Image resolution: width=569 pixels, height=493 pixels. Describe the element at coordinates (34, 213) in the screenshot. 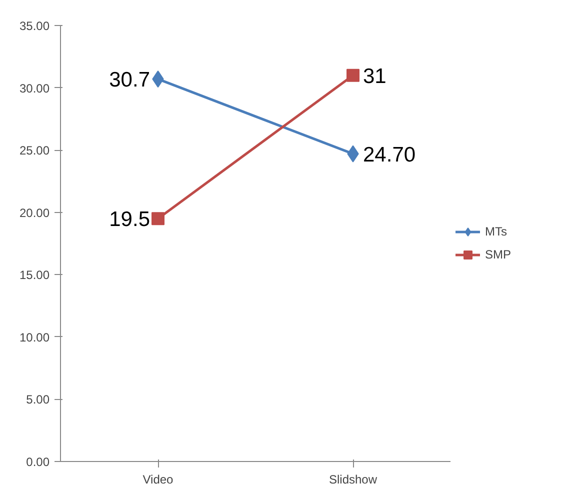

I see `y-tick-label: 20.00` at that location.